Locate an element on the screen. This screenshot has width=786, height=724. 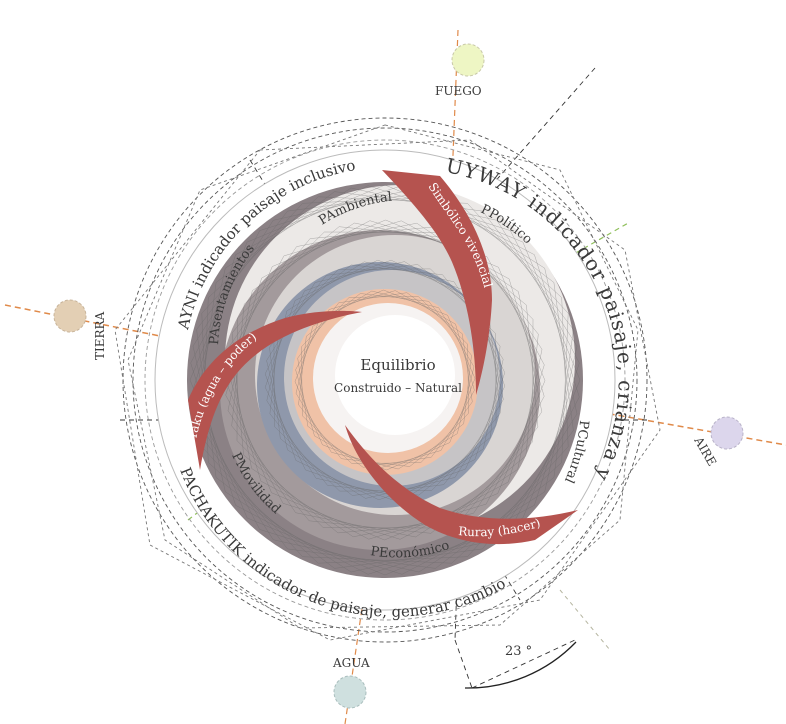
agua-circle is located at coordinates (350, 692).